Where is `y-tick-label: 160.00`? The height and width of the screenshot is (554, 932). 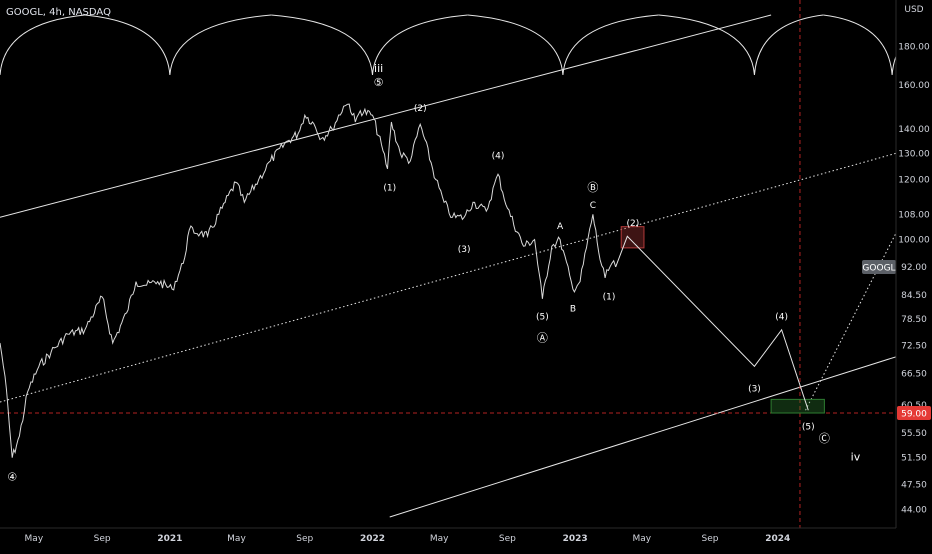 y-tick-label: 160.00 is located at coordinates (914, 86).